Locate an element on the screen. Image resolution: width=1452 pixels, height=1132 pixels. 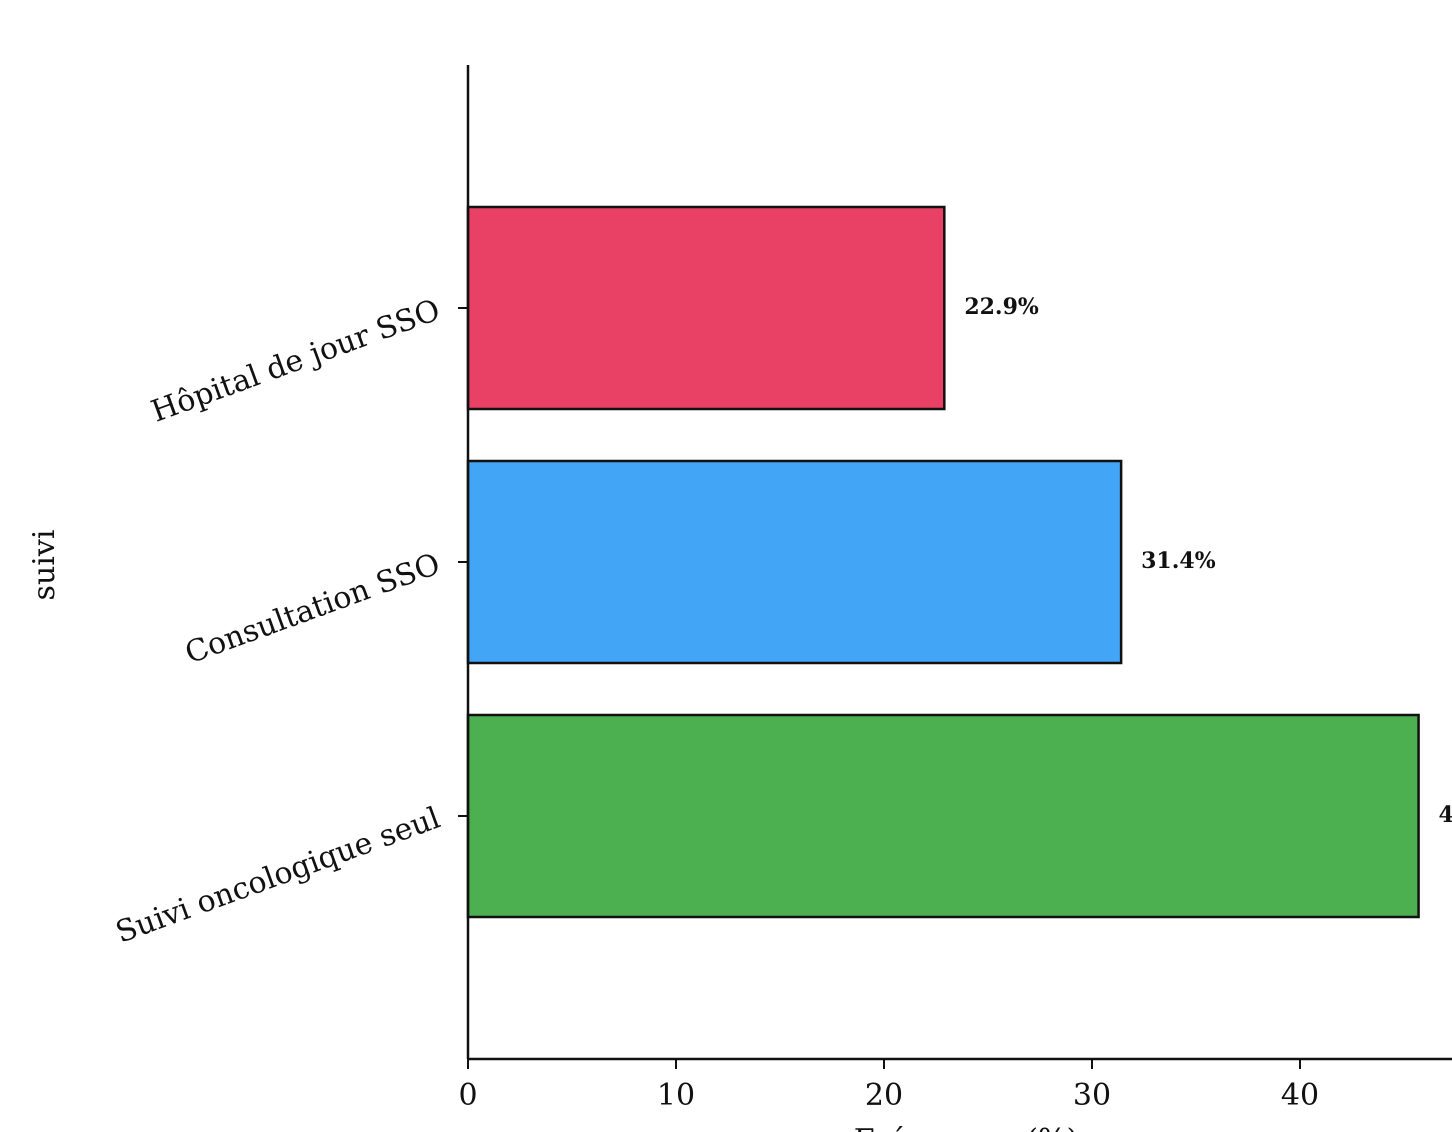
x-tick-label: 10 is located at coordinates (676, 1095).